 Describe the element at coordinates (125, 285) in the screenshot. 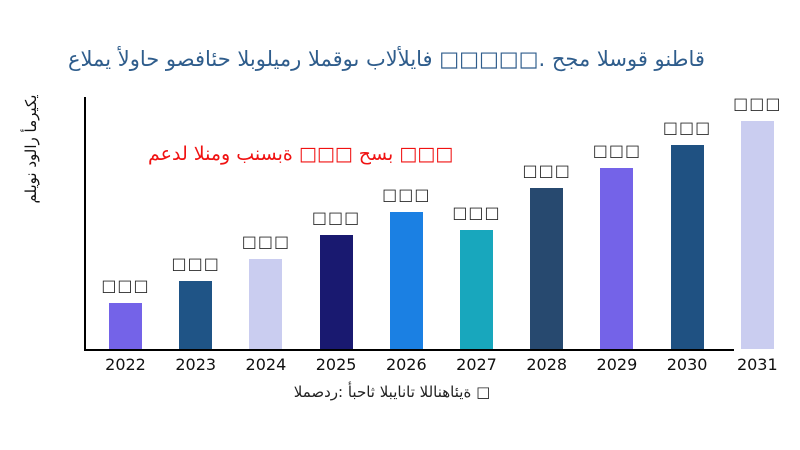

I see `bar-value-label-2022: □□□` at that location.